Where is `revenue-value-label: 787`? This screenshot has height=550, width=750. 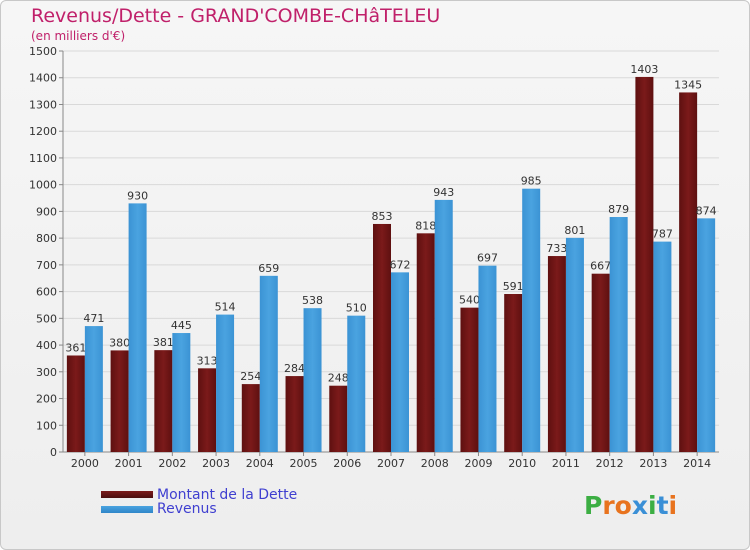 revenue-value-label: 787 is located at coordinates (662, 234).